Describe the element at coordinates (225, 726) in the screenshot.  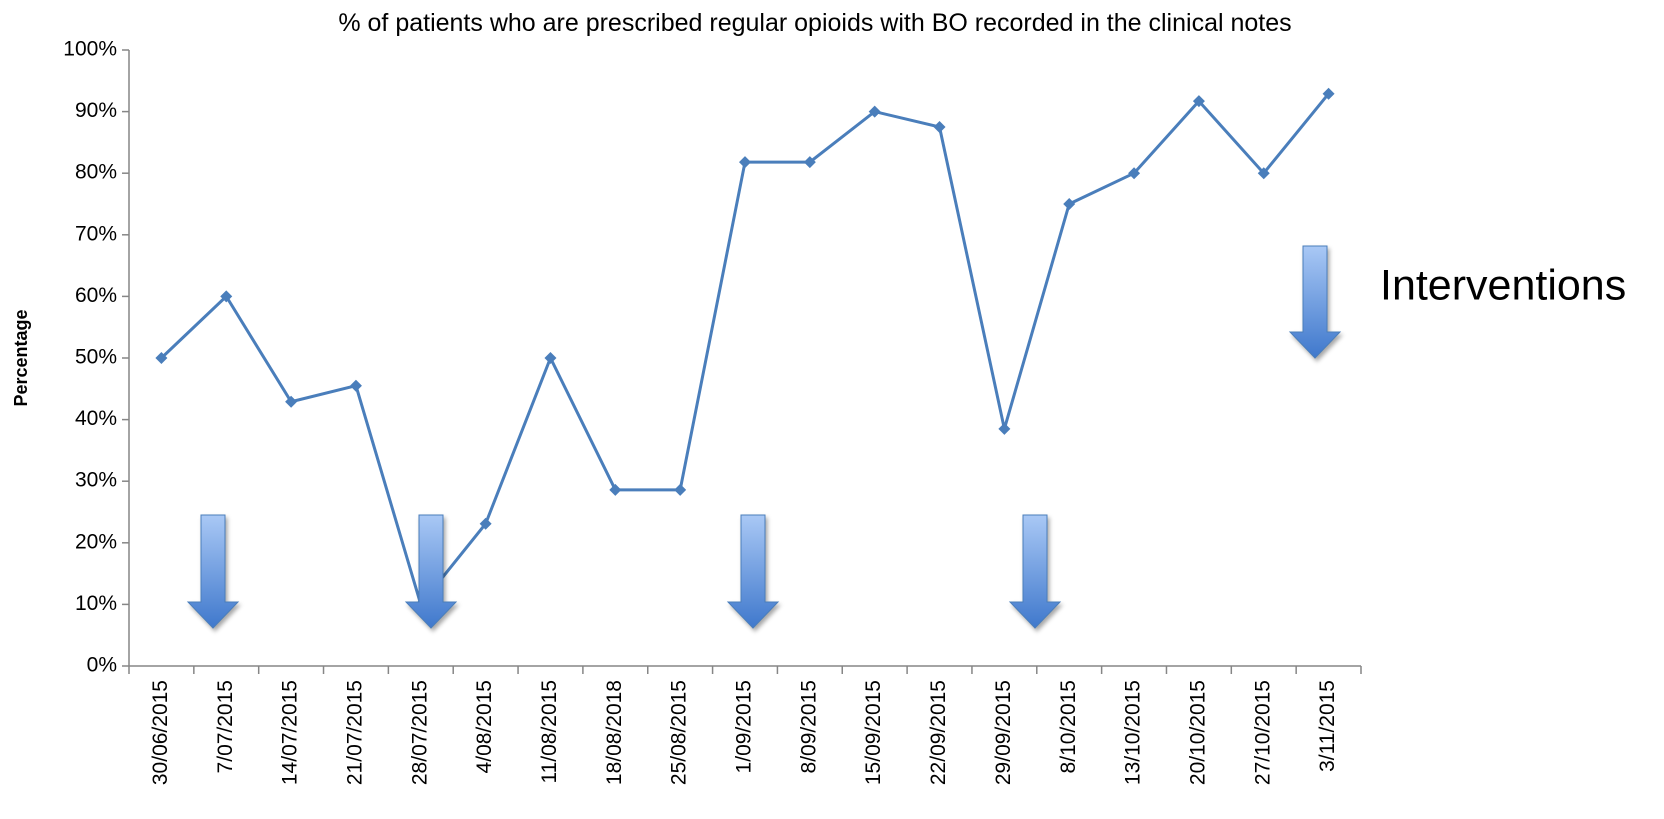
I see `x-tick-label: 7/07/2015` at that location.